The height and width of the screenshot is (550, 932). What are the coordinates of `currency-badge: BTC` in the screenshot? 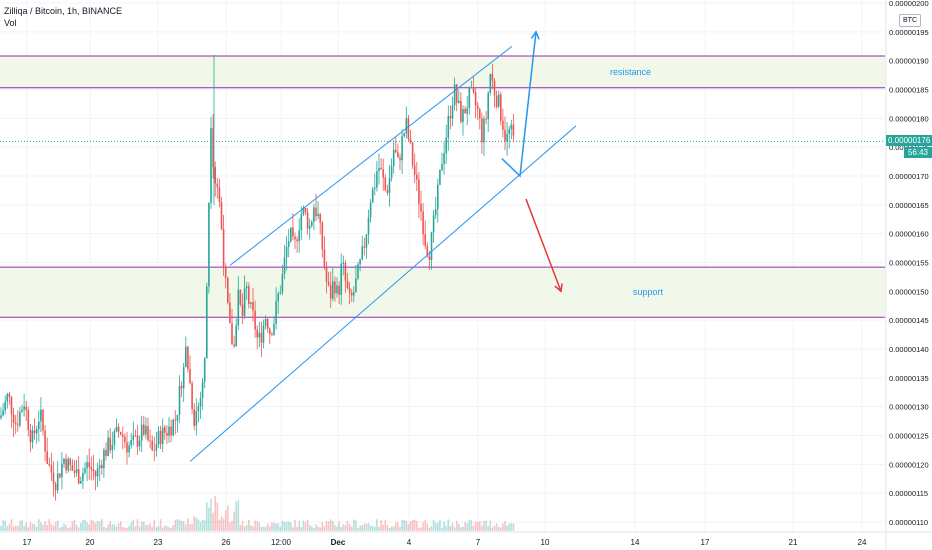 It's located at (910, 20).